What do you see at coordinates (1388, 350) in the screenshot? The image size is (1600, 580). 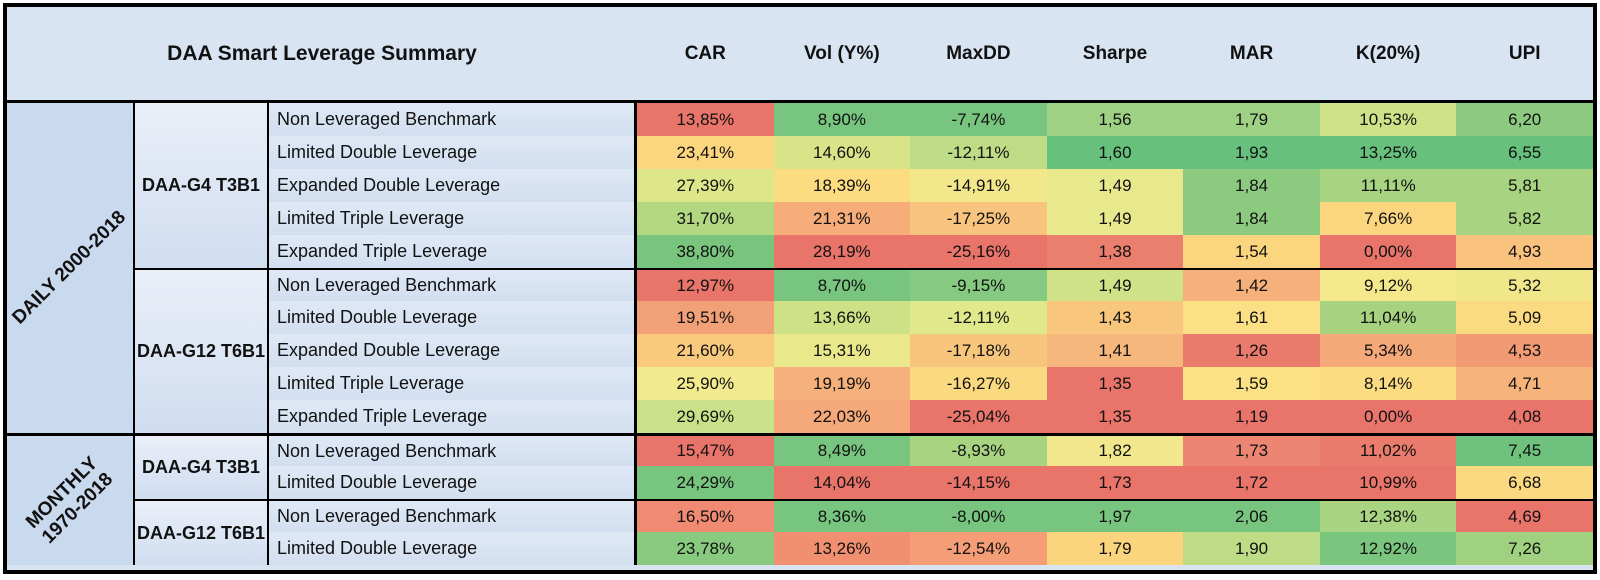 I see `cell-k-20: 5,34%` at bounding box center [1388, 350].